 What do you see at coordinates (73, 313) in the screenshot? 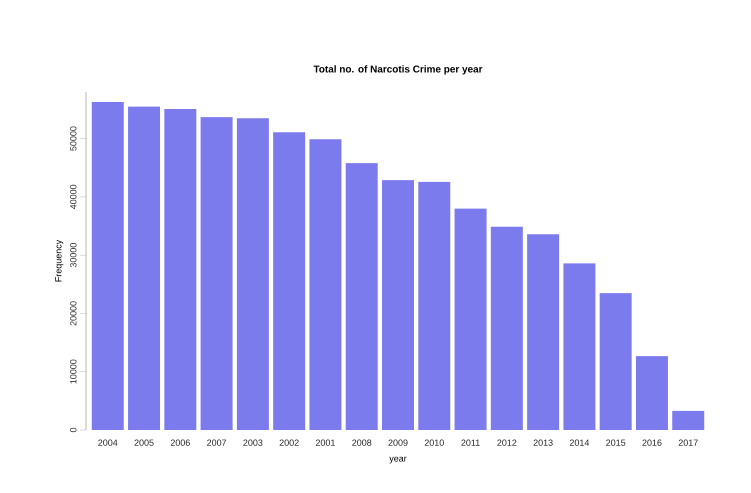
I see `y-tick-label: 20000` at bounding box center [73, 313].